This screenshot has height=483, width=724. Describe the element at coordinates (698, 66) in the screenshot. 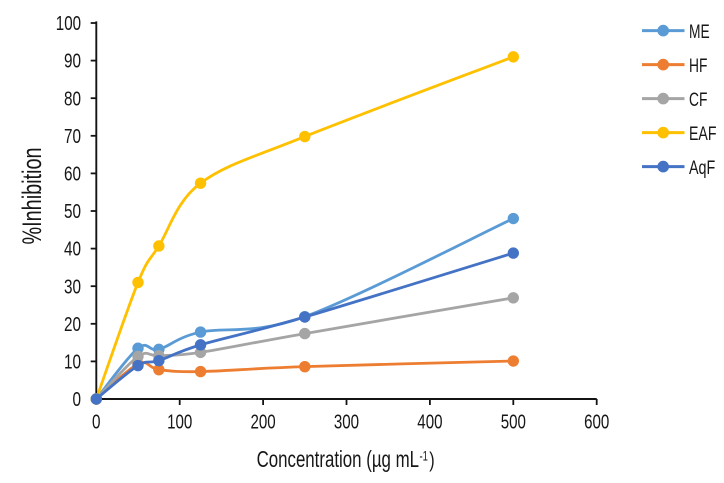

I see `svg-text: HF` at that location.